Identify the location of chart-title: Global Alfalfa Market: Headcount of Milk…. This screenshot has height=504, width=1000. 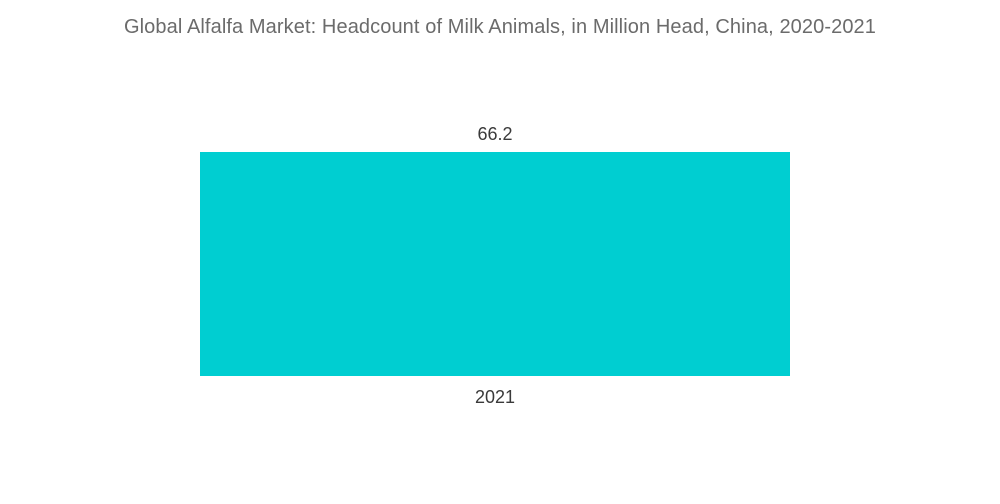
(500, 27).